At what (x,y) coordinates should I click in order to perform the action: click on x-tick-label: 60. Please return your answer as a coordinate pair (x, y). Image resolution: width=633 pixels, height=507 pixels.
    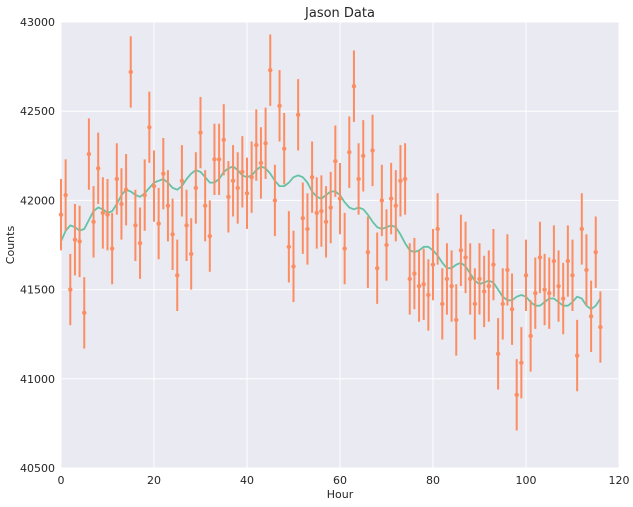
    Looking at the image, I should click on (340, 480).